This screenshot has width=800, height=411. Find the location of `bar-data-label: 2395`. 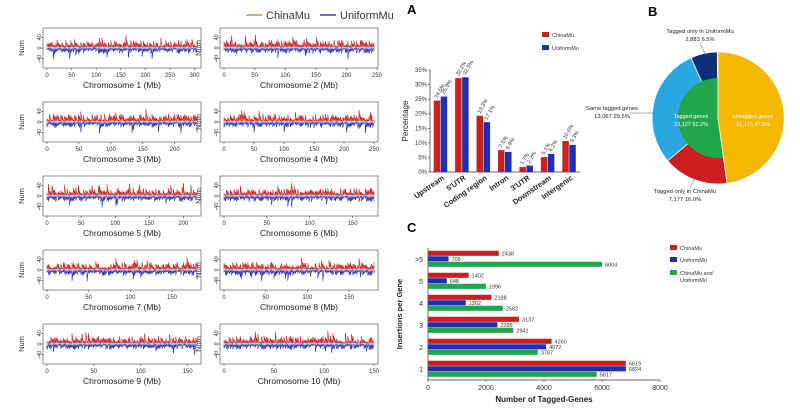

bar-data-label: 2395 is located at coordinates (506, 326).